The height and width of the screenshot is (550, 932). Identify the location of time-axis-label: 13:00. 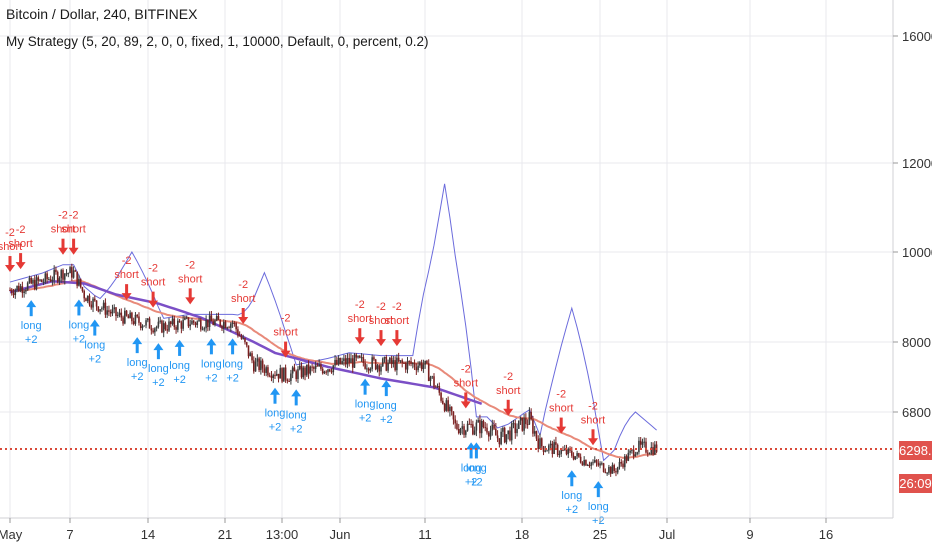
(282, 534).